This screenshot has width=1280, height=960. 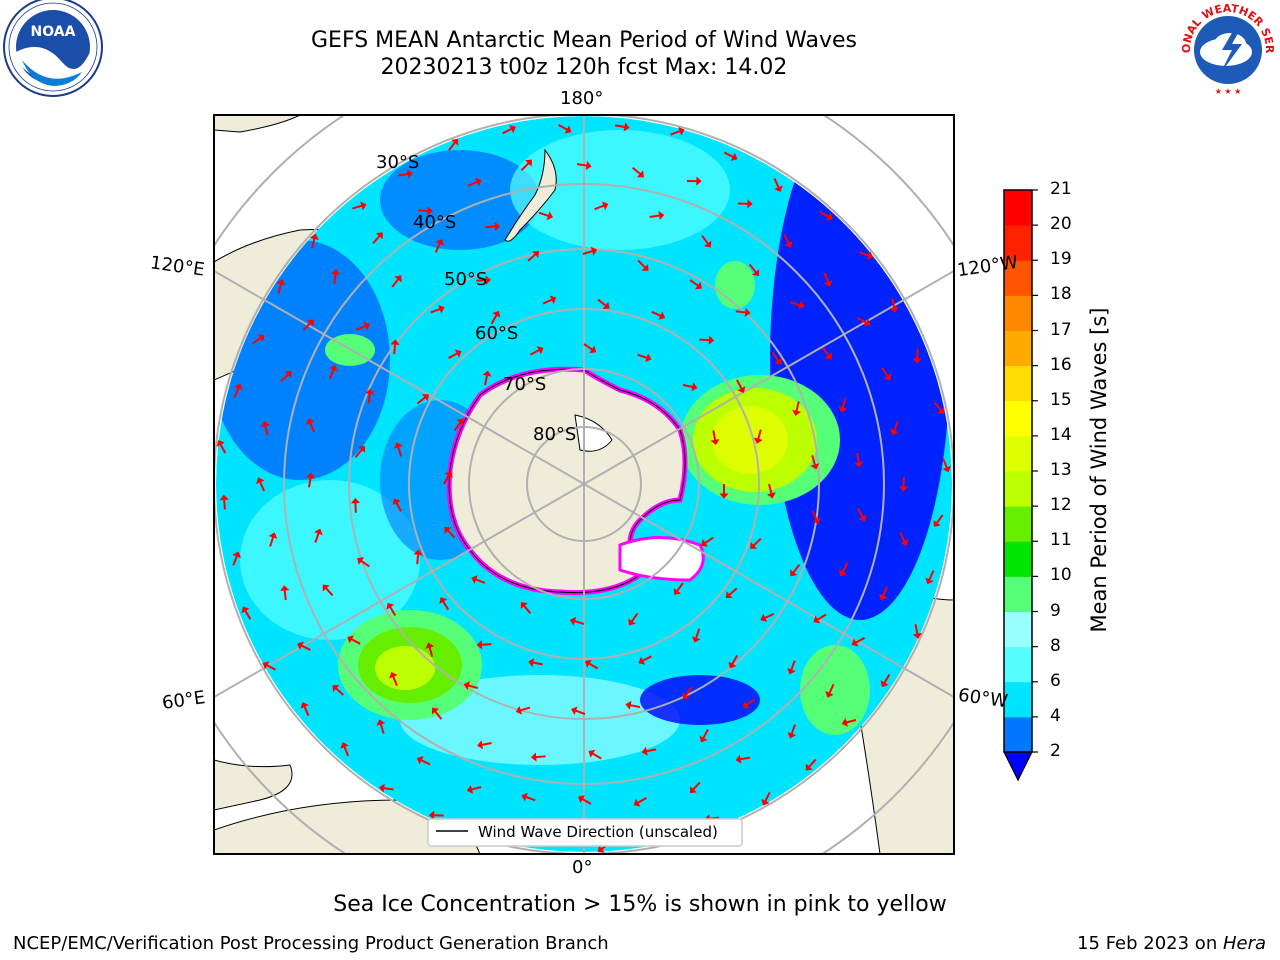 I want to click on colorbar, so click(x=1020, y=485).